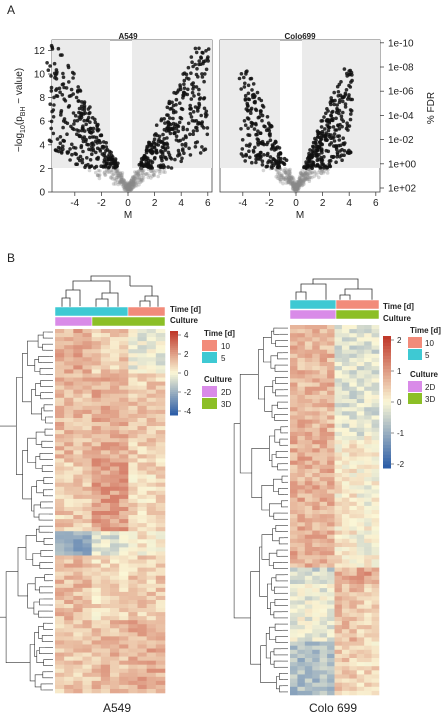 This screenshot has height=727, width=445. What do you see at coordinates (277, 664) in the screenshot?
I see `dendrogram-branch` at bounding box center [277, 664].